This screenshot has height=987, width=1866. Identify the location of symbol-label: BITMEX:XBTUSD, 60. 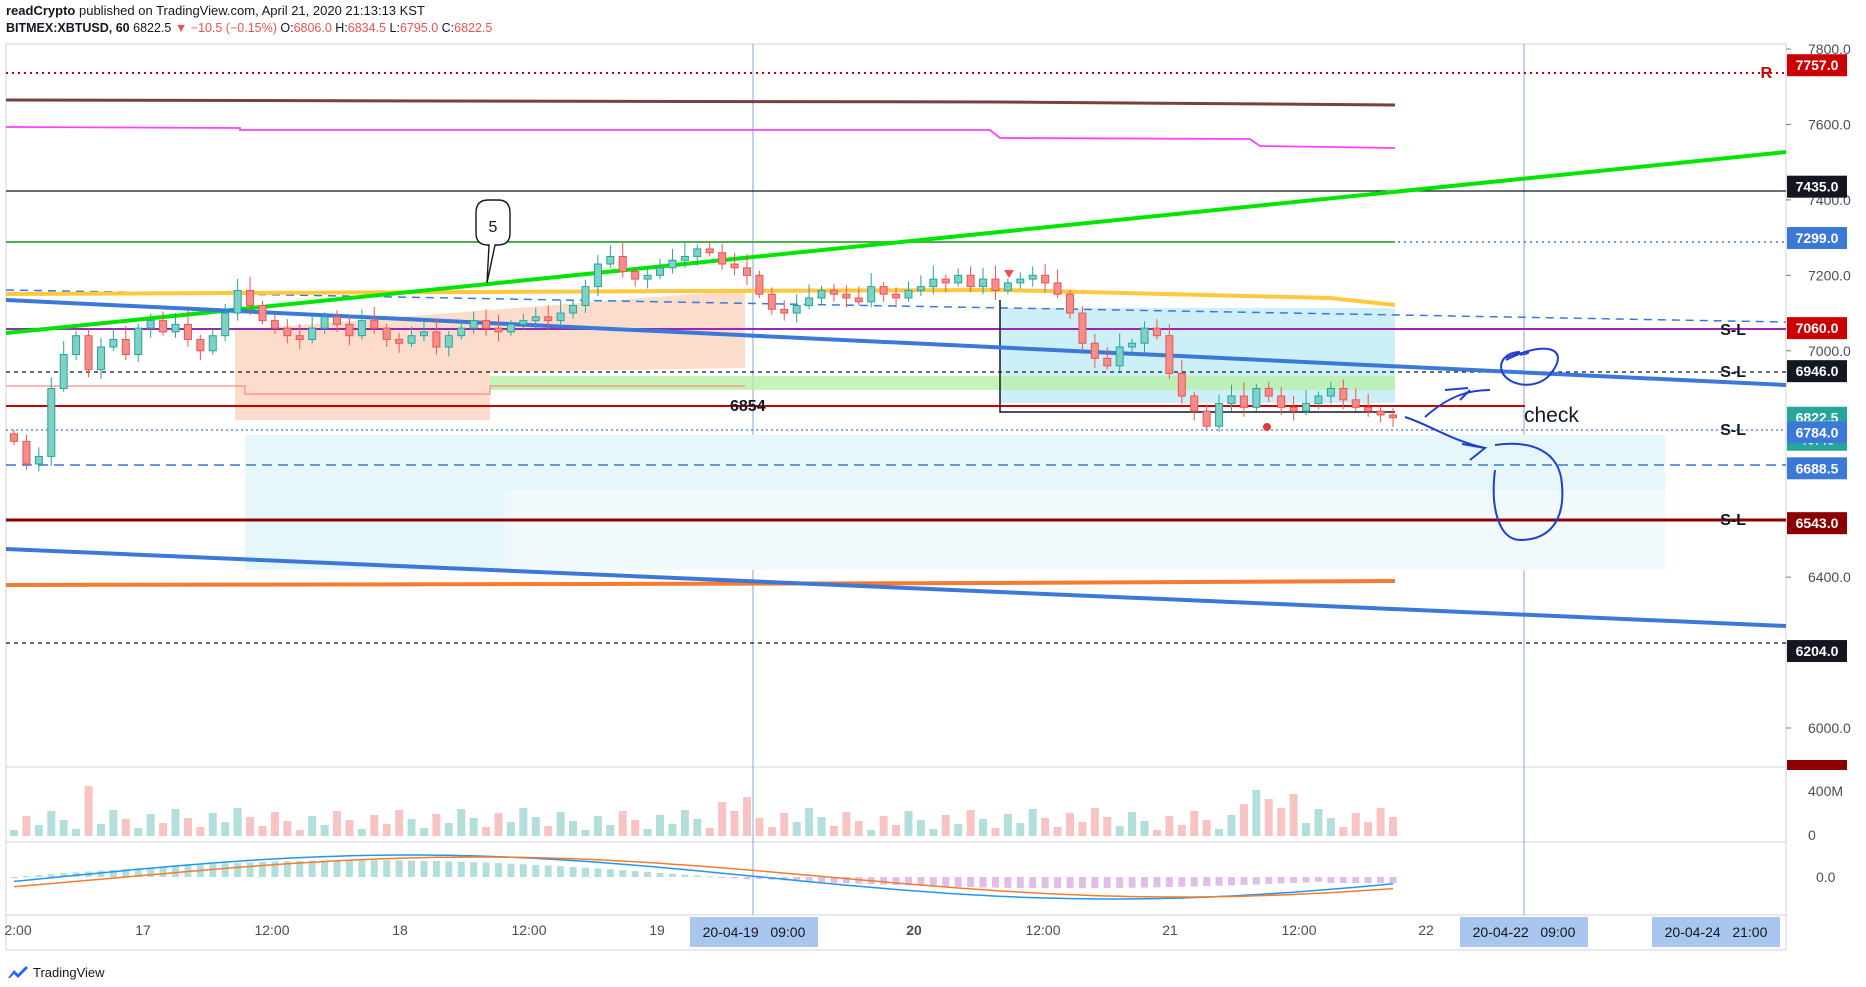
(68, 28).